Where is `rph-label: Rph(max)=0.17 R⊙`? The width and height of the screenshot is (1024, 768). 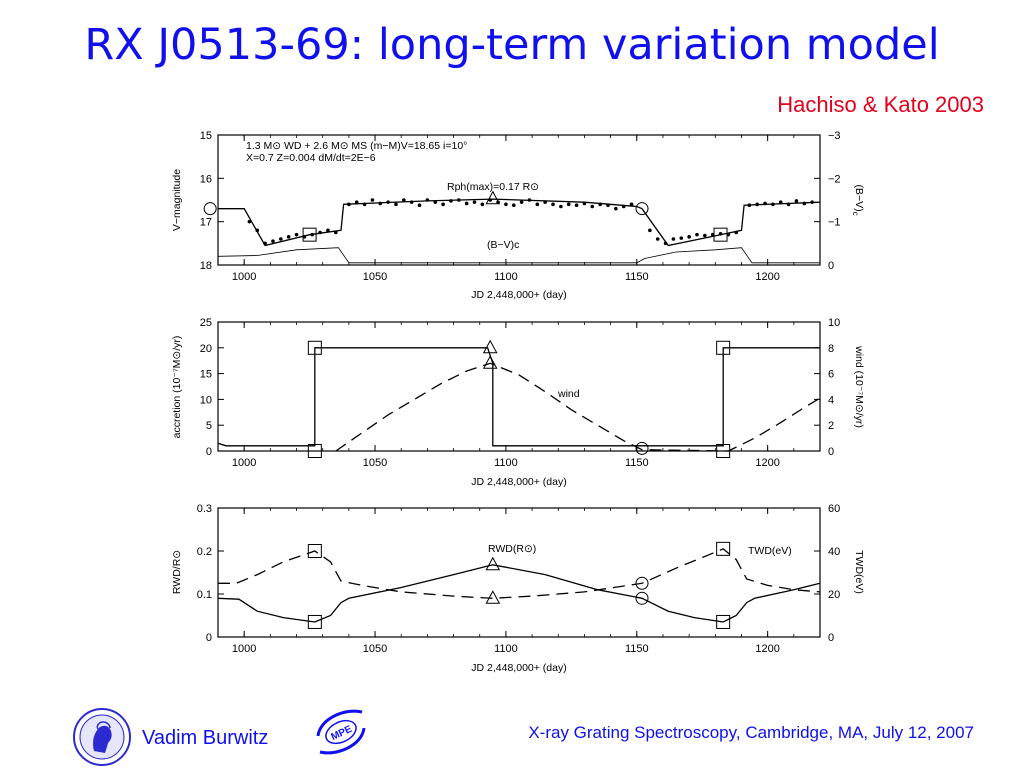
rph-label: Rph(max)=0.17 R⊙ is located at coordinates (493, 187).